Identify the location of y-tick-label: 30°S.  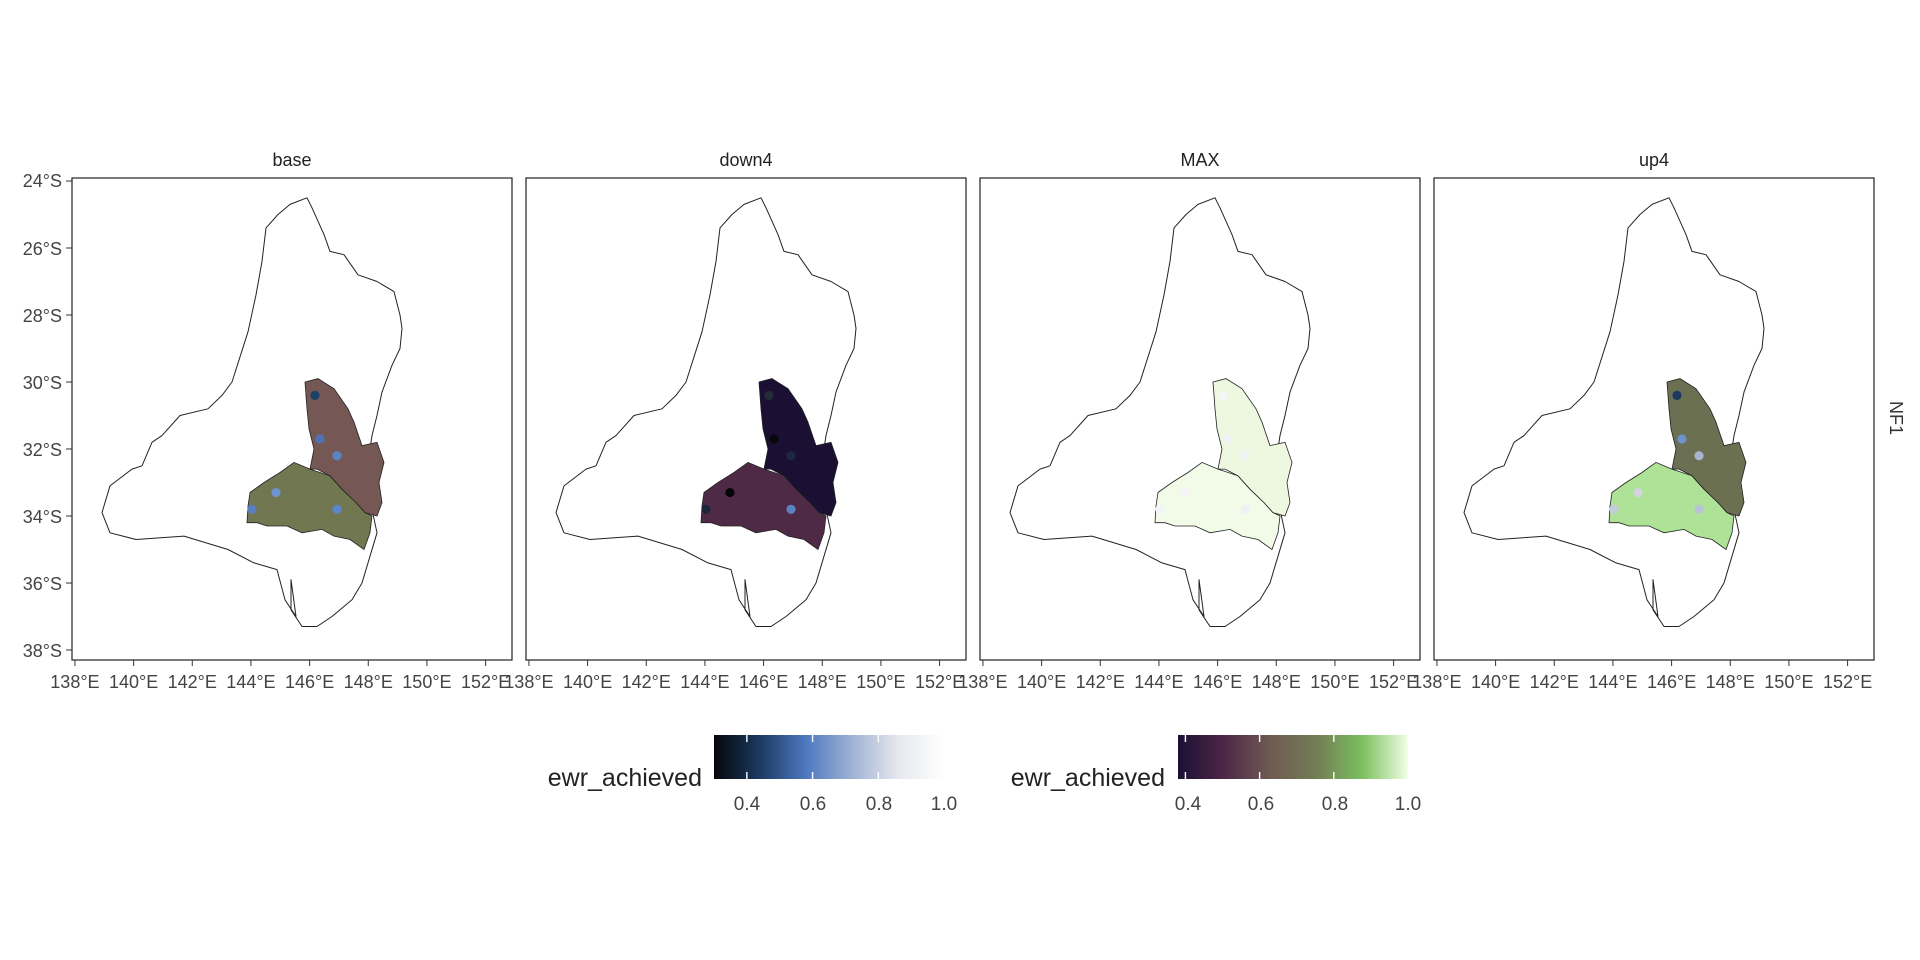
(42, 383).